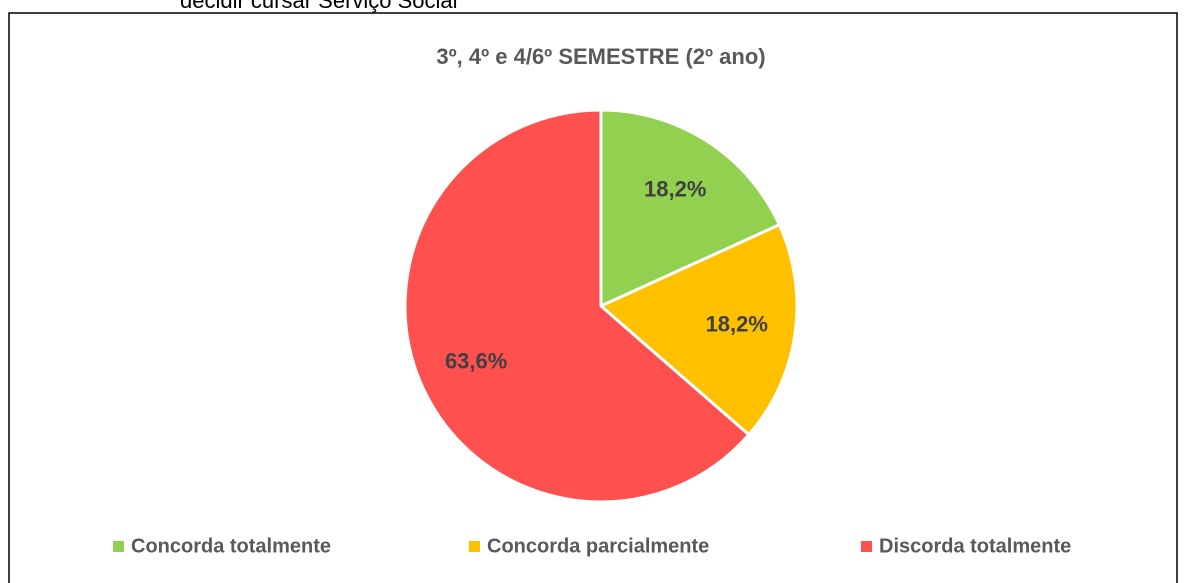  Describe the element at coordinates (600, 56) in the screenshot. I see `chart-title: 3º, 4º e 4/6º SEMESTRE (2º ano)` at that location.